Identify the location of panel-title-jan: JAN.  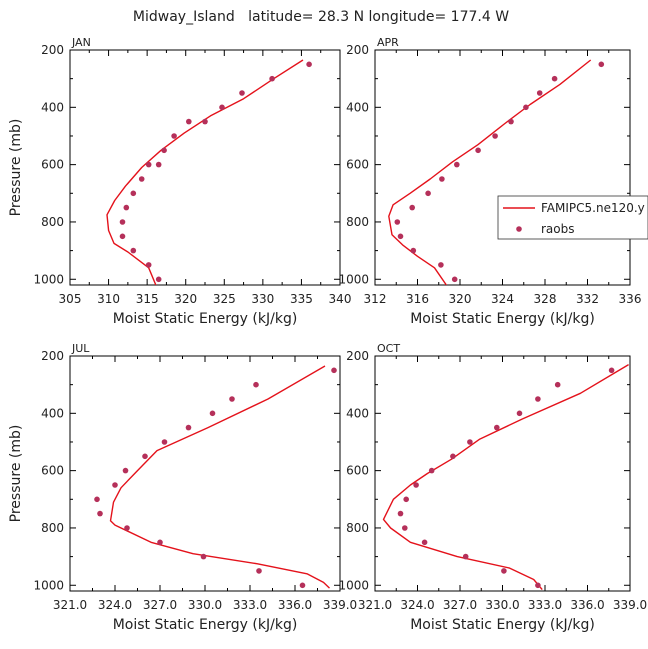
(81, 42).